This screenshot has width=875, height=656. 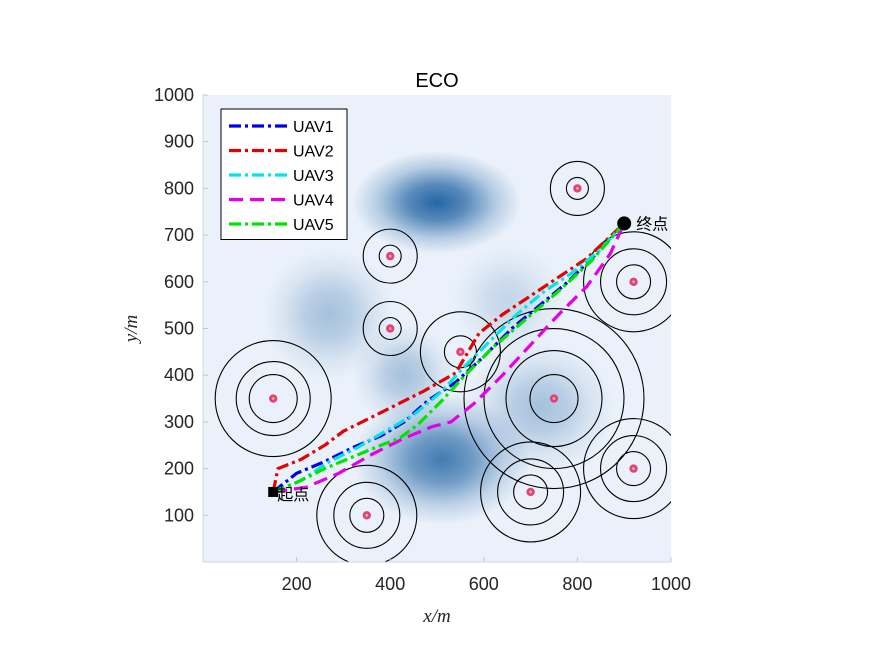 What do you see at coordinates (436, 616) in the screenshot?
I see `x-axis-label: x/m` at bounding box center [436, 616].